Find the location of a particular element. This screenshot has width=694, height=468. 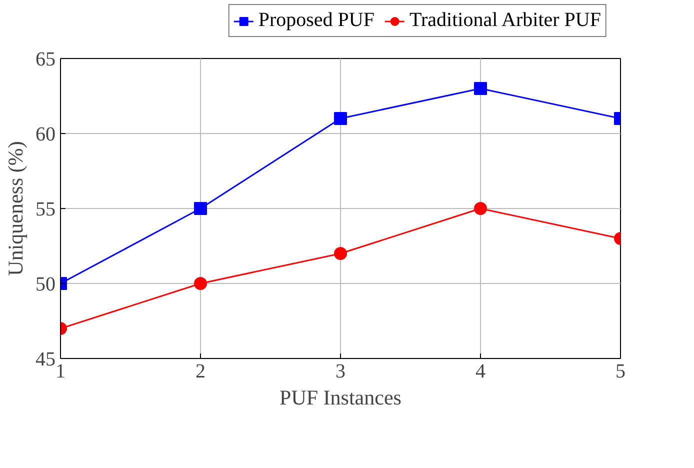

x-tick-label: 5 is located at coordinates (621, 371).